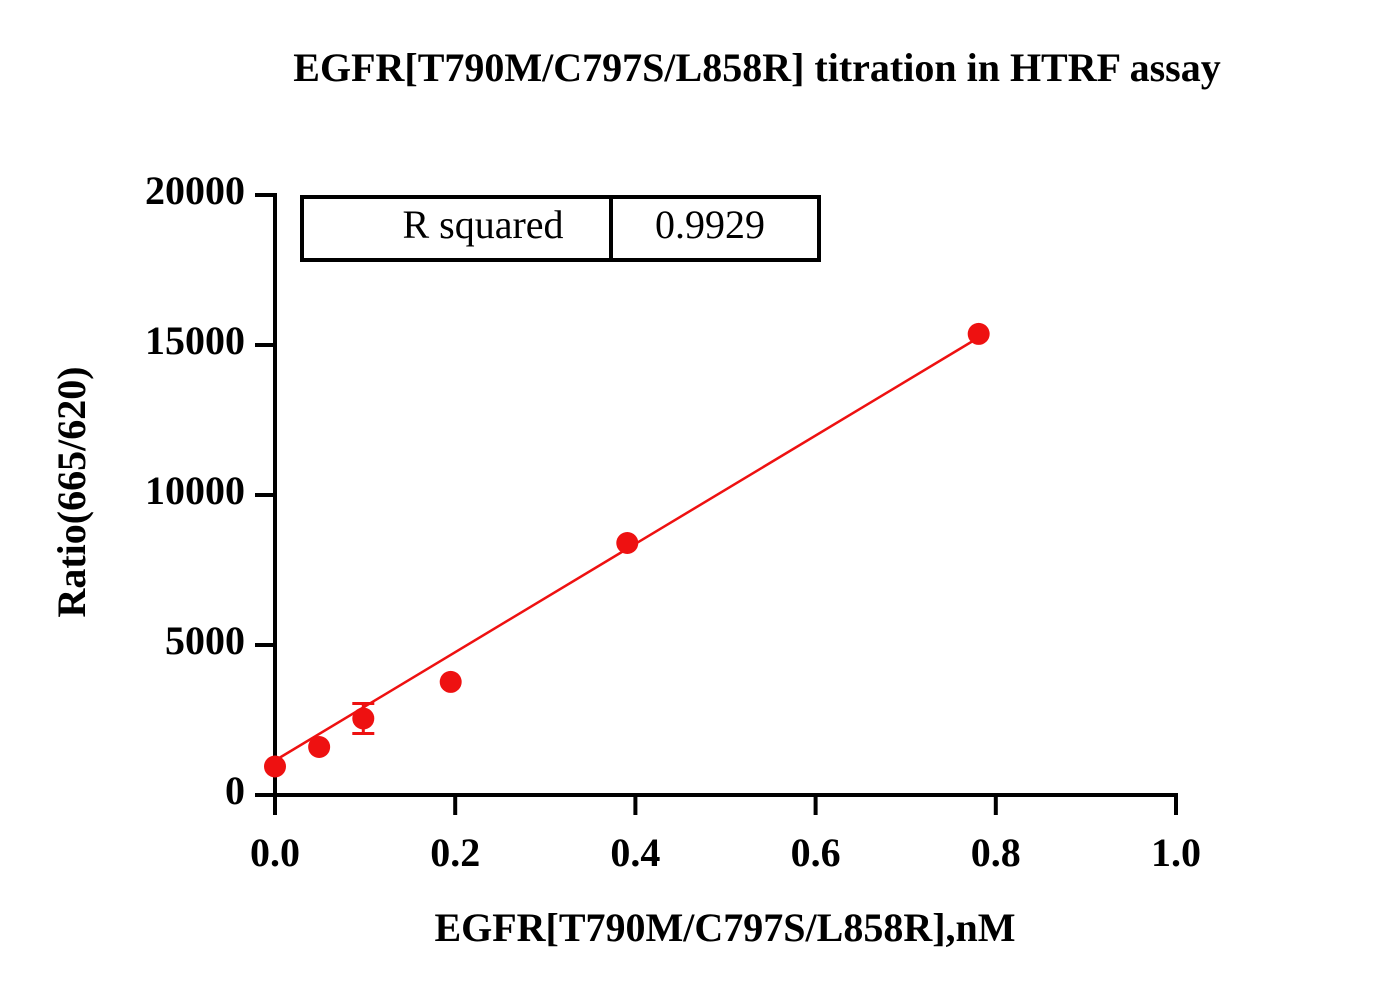 The height and width of the screenshot is (1002, 1400). Describe the element at coordinates (195, 190) in the screenshot. I see `y-tick-label: 20000` at that location.